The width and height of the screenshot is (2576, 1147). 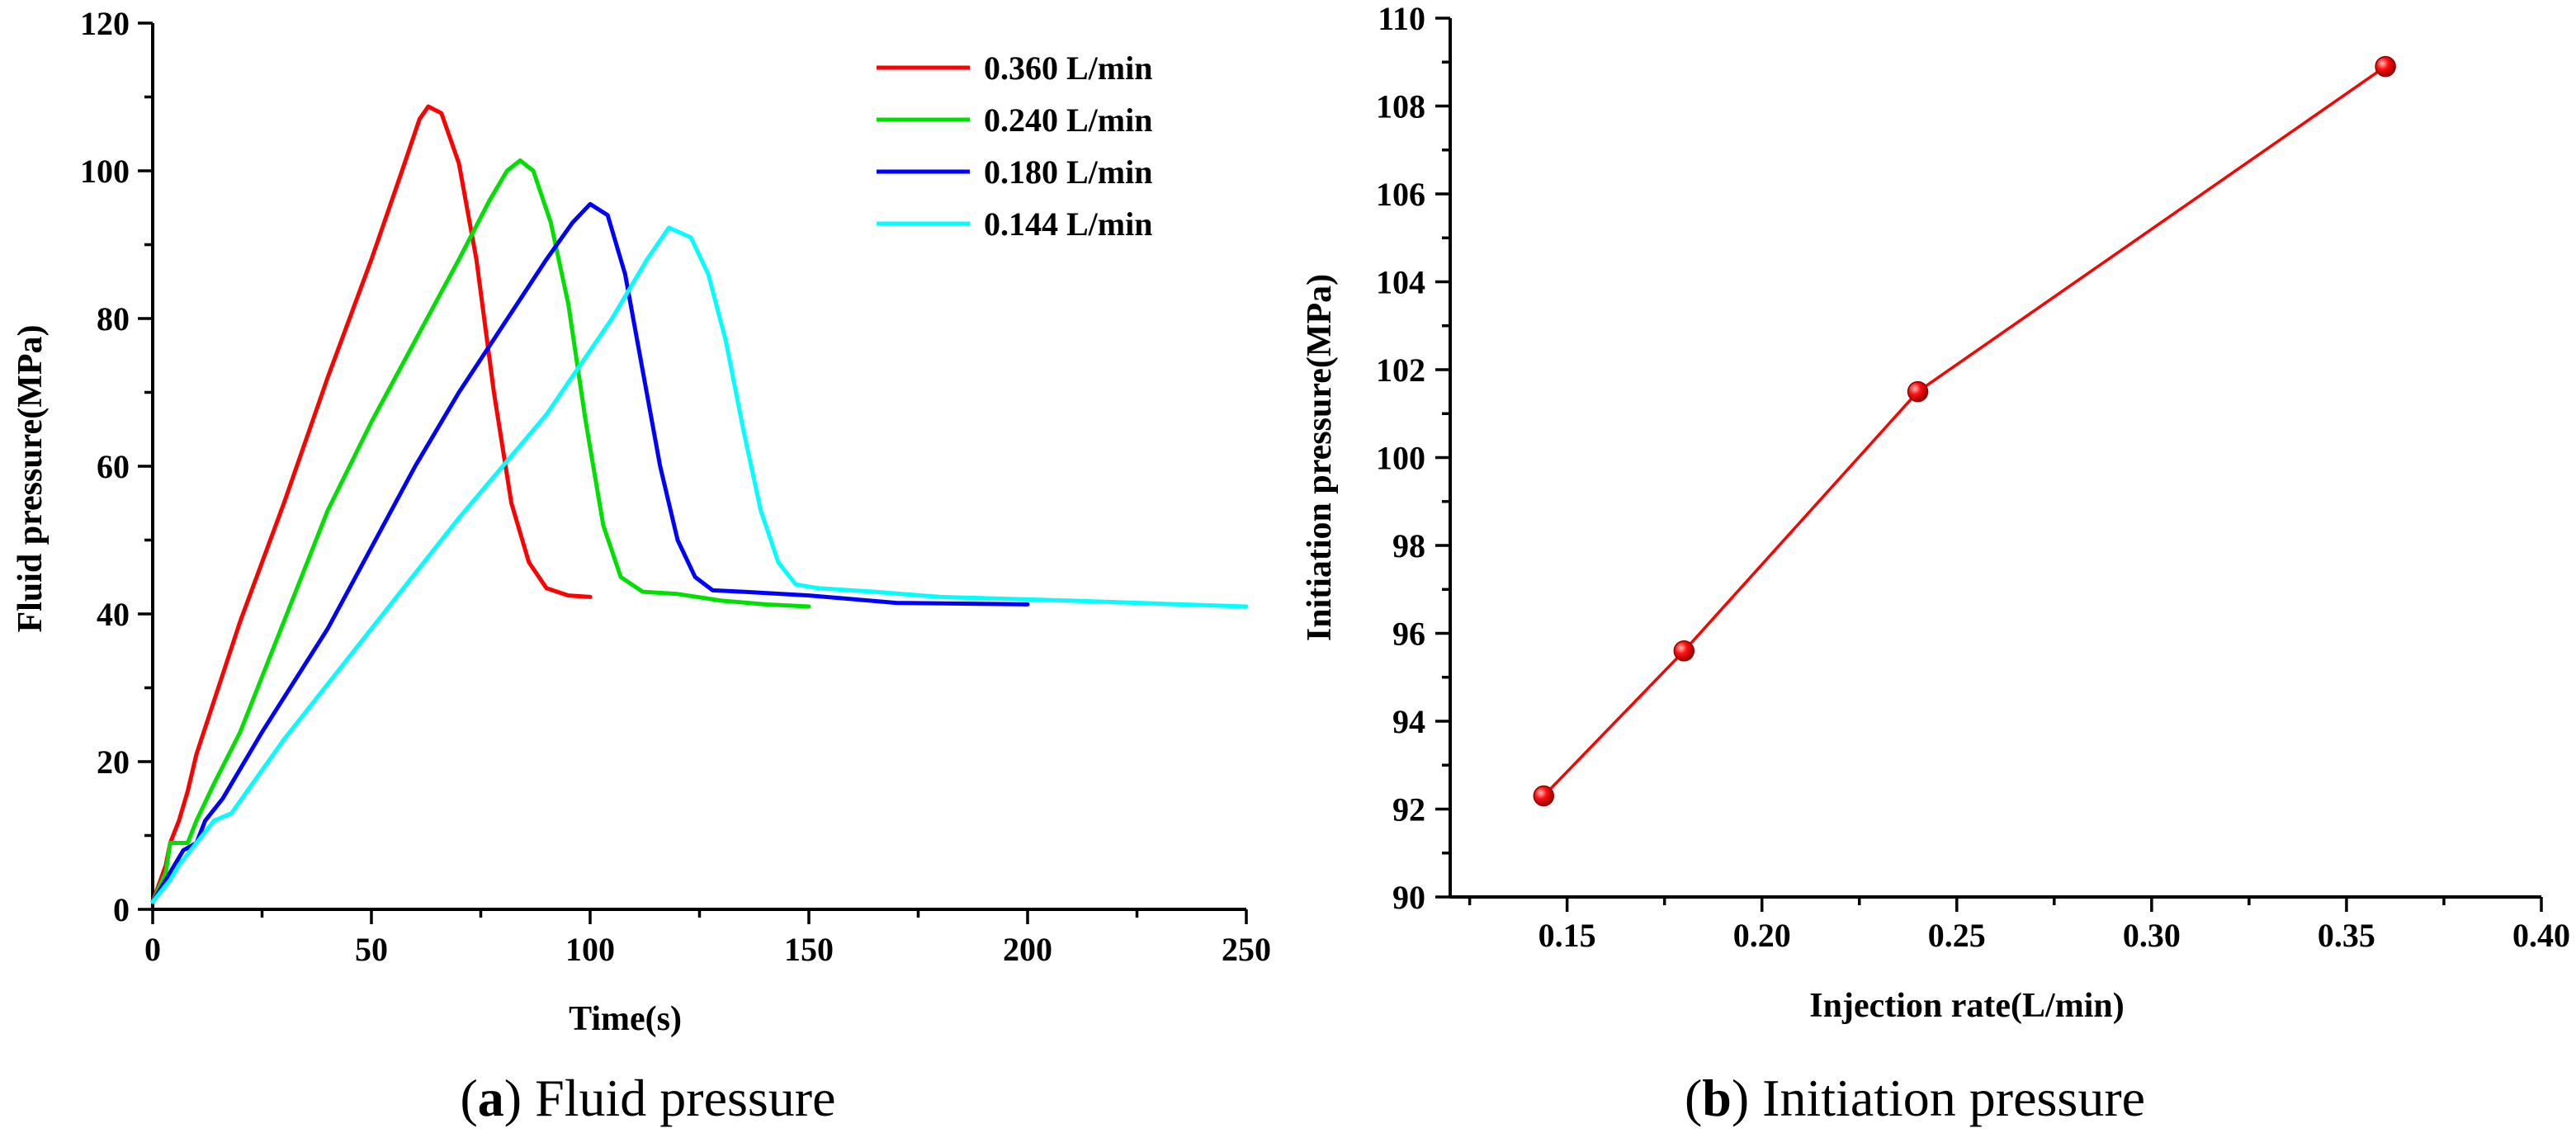 What do you see at coordinates (468, 1098) in the screenshot?
I see `caption-a-paren-open: (` at bounding box center [468, 1098].